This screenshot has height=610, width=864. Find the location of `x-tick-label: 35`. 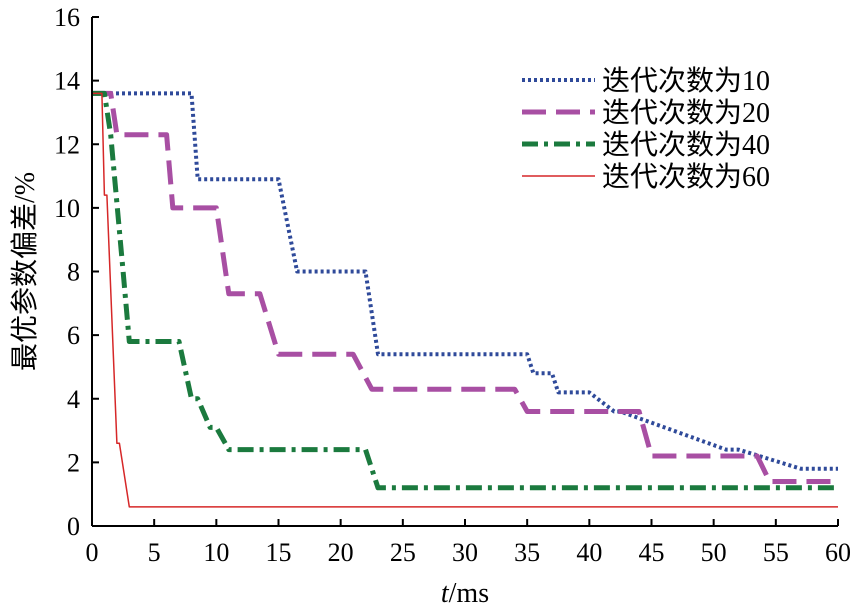

x-tick-label: 35 is located at coordinates (527, 552).